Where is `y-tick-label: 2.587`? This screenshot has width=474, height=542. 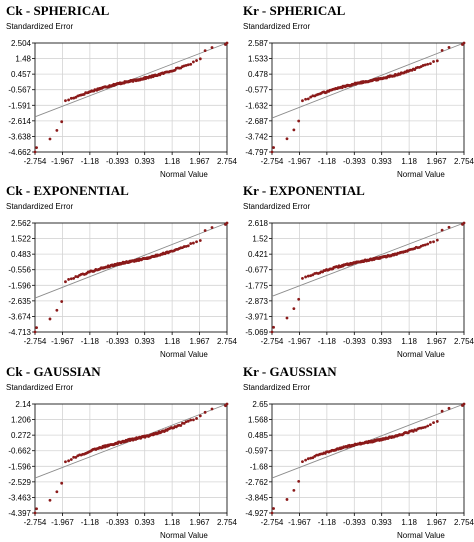 y-tick-label: 2.587 is located at coordinates (258, 43).